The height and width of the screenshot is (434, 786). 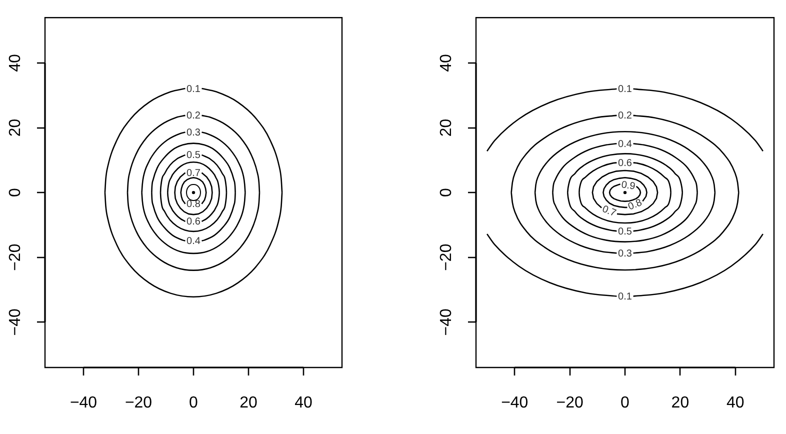 I want to click on text: 0.7, so click(x=609, y=212).